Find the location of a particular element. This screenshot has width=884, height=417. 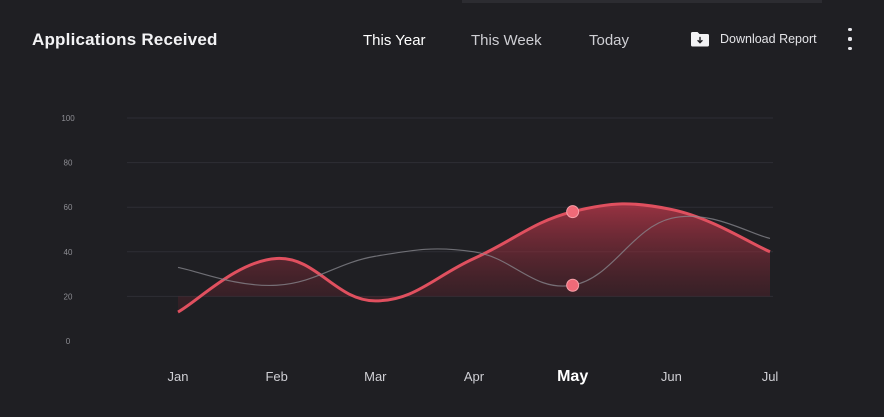

x-tick-label: Feb is located at coordinates (276, 376).